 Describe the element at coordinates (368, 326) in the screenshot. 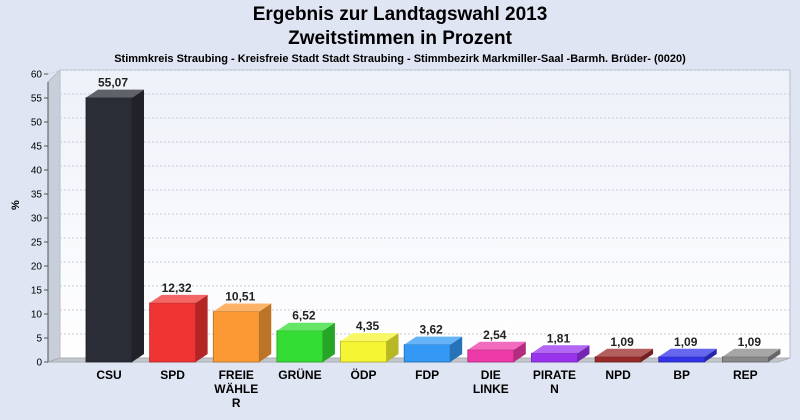

I see `data-label: 4,35` at that location.